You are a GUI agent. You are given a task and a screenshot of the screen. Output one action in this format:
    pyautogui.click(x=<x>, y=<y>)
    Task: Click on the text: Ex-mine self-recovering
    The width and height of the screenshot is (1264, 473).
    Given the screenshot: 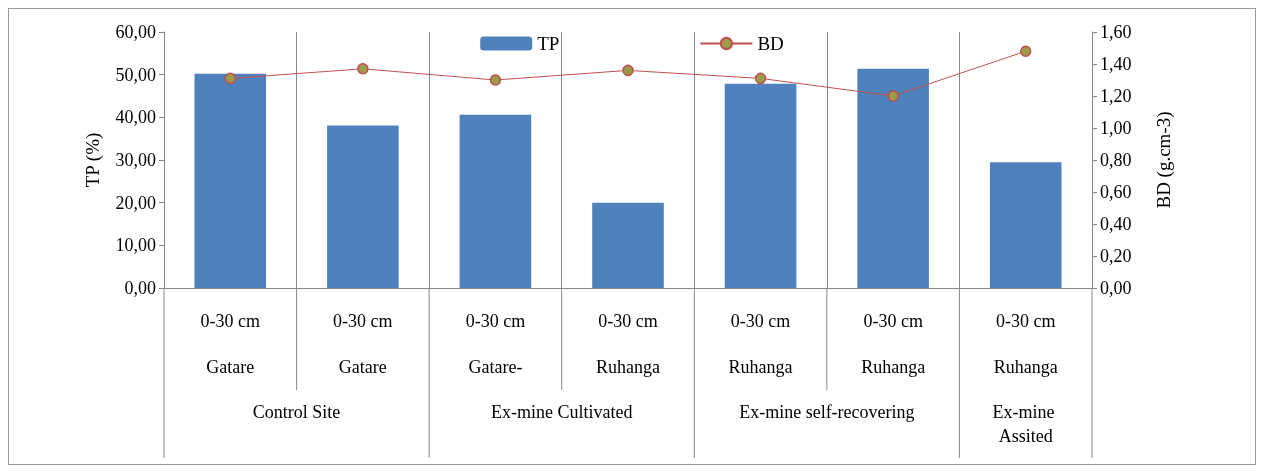 What is the action you would take?
    pyautogui.click(x=827, y=412)
    